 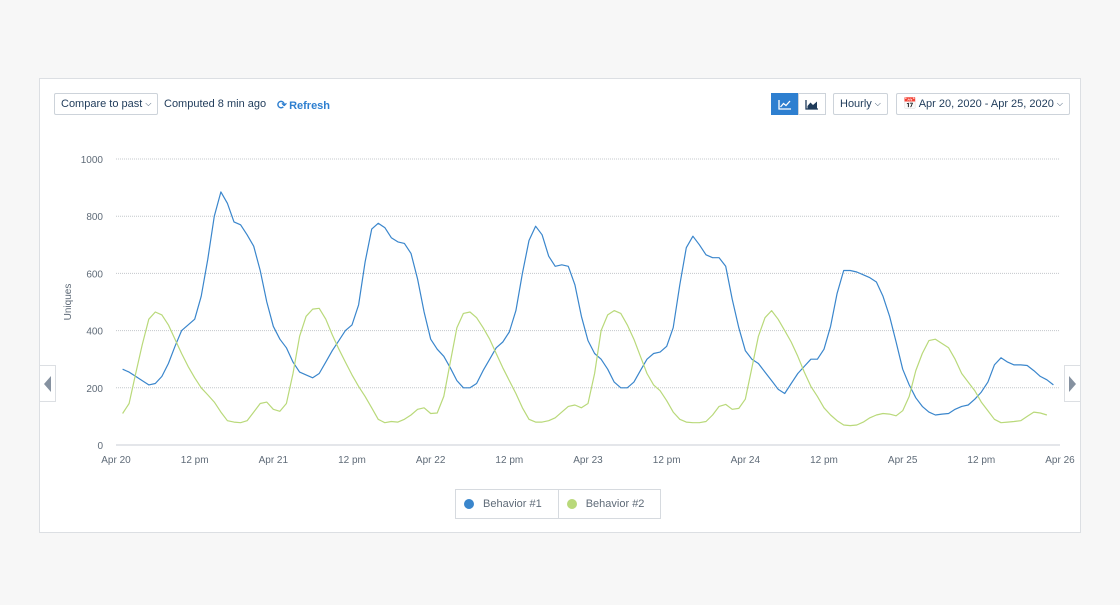 I want to click on legend-item-behavior-2: Behavior #2, so click(x=609, y=504).